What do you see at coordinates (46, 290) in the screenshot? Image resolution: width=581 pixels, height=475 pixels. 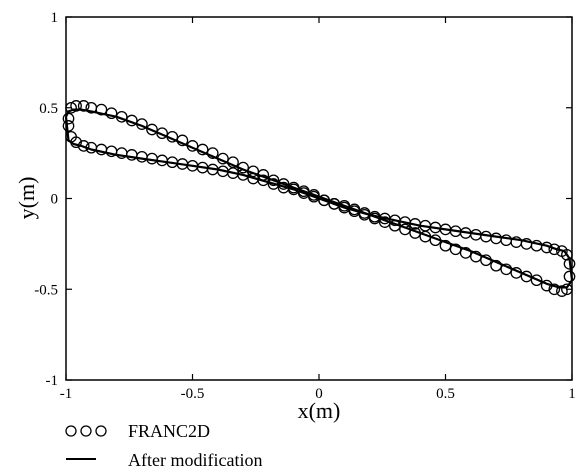 I see `y-tick-label: -0.5` at bounding box center [46, 290].